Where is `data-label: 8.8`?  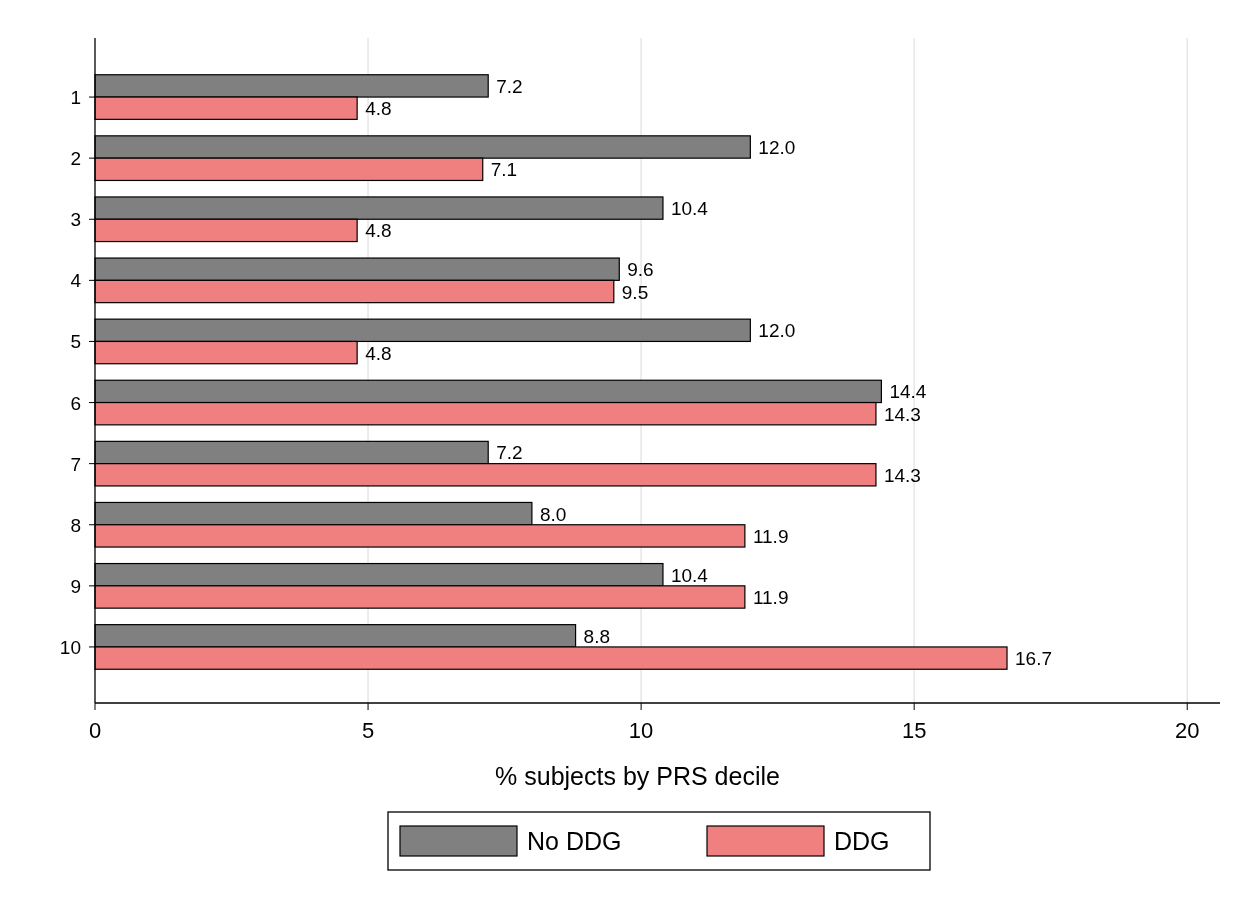
data-label: 8.8 is located at coordinates (596, 636).